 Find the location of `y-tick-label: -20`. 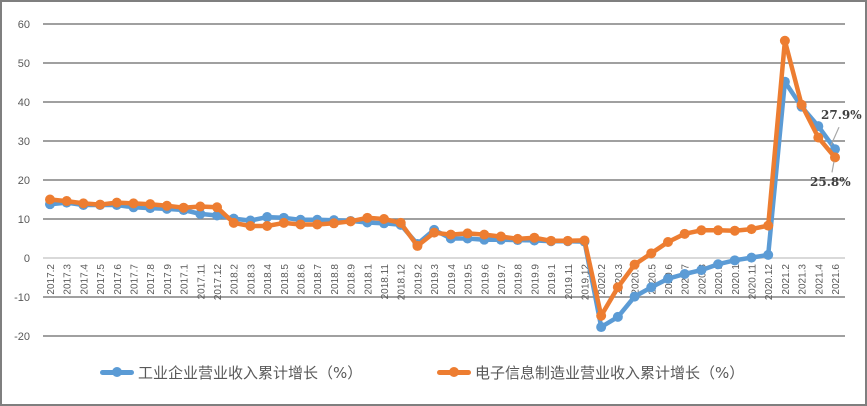

y-tick-label: -20 is located at coordinates (22, 337).